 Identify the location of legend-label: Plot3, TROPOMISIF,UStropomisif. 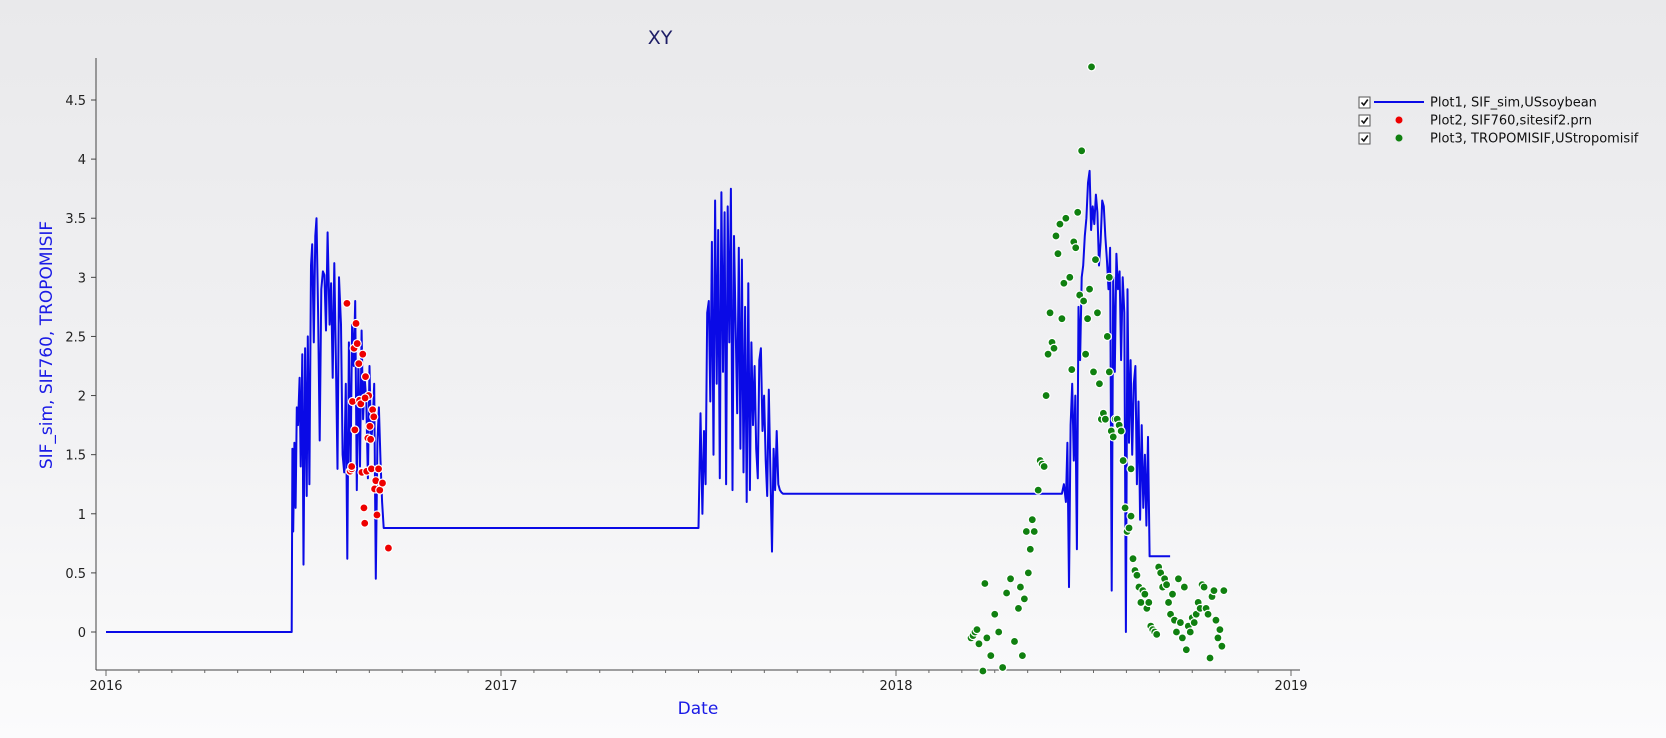
(1534, 139).